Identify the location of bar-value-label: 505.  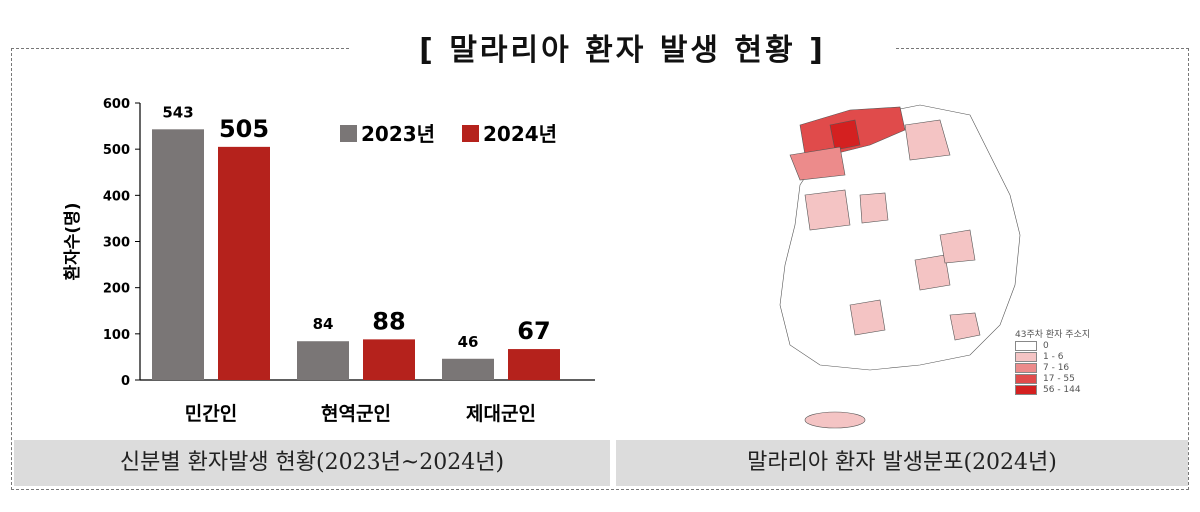
(244, 129).